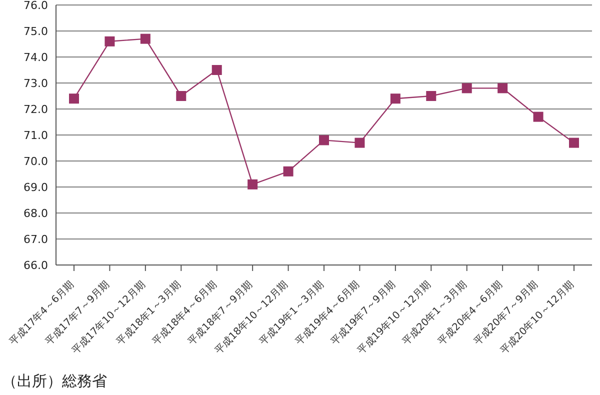  What do you see at coordinates (36, 6) in the screenshot?
I see `y-tick-label: 76.0` at bounding box center [36, 6].